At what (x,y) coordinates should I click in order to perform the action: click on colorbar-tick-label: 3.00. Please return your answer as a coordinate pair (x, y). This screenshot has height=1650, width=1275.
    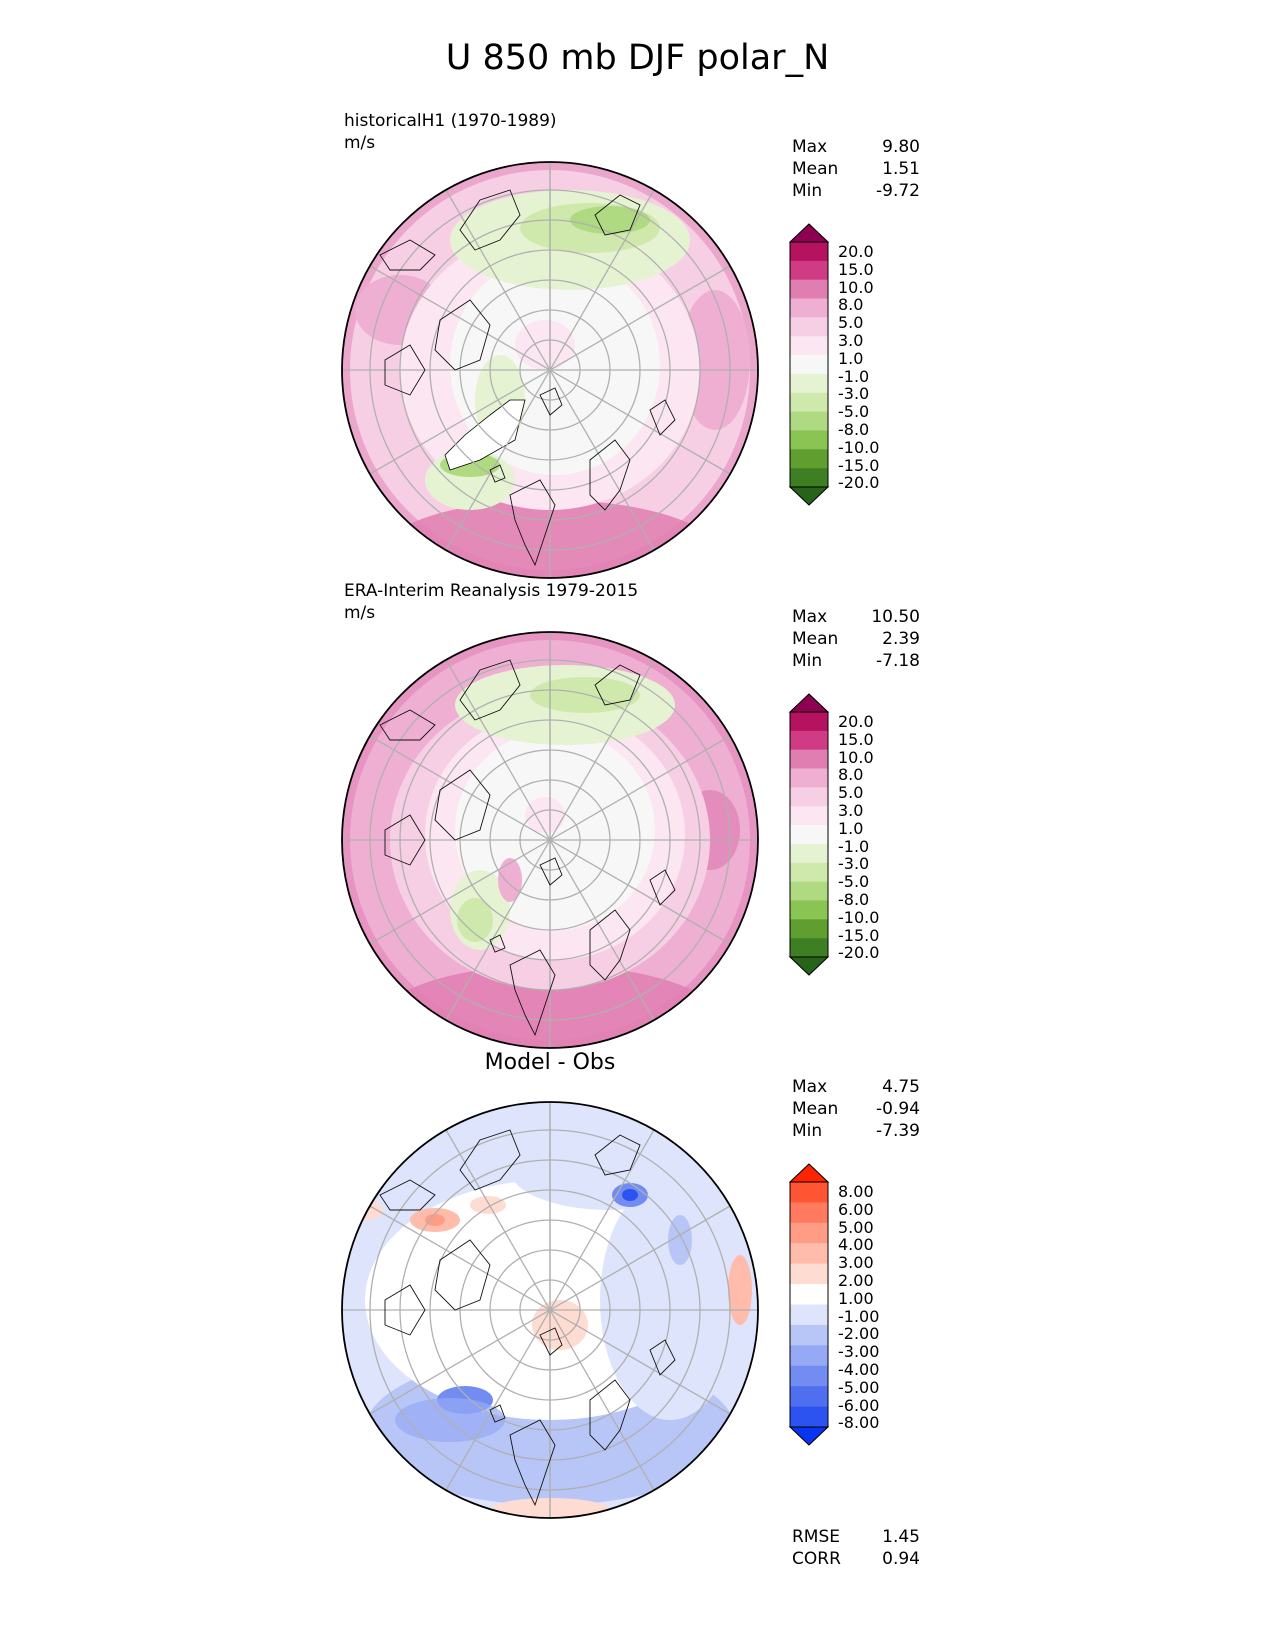
    Looking at the image, I should click on (856, 1263).